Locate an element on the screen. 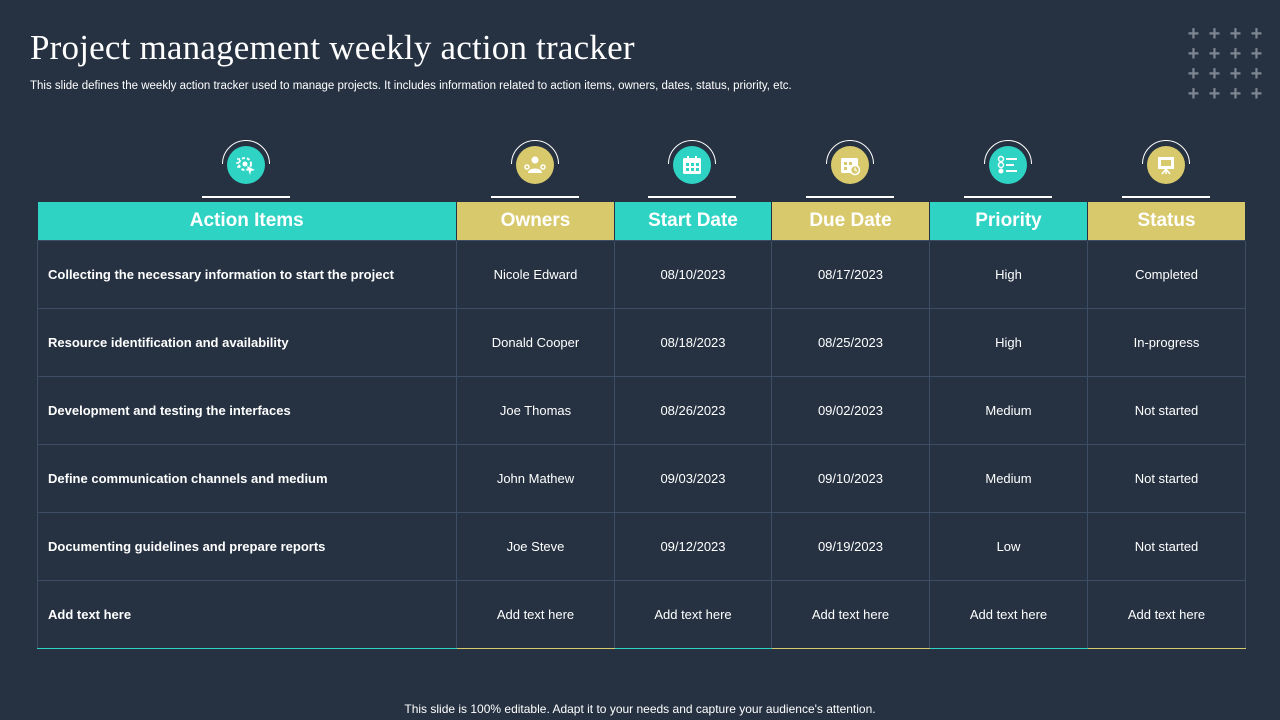  action-item-cell: Add text here is located at coordinates (247, 614).